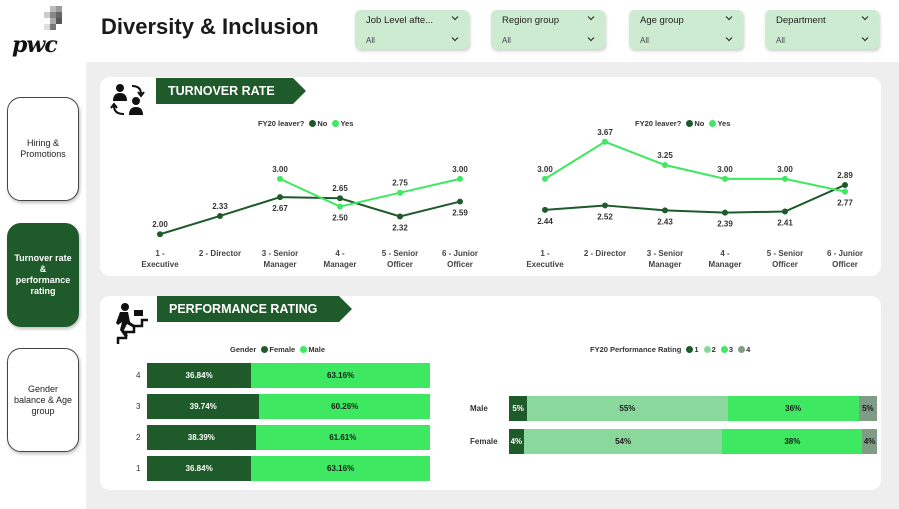  Describe the element at coordinates (203, 406) in the screenshot. I see `bar-segment-female: 39.74%` at that location.